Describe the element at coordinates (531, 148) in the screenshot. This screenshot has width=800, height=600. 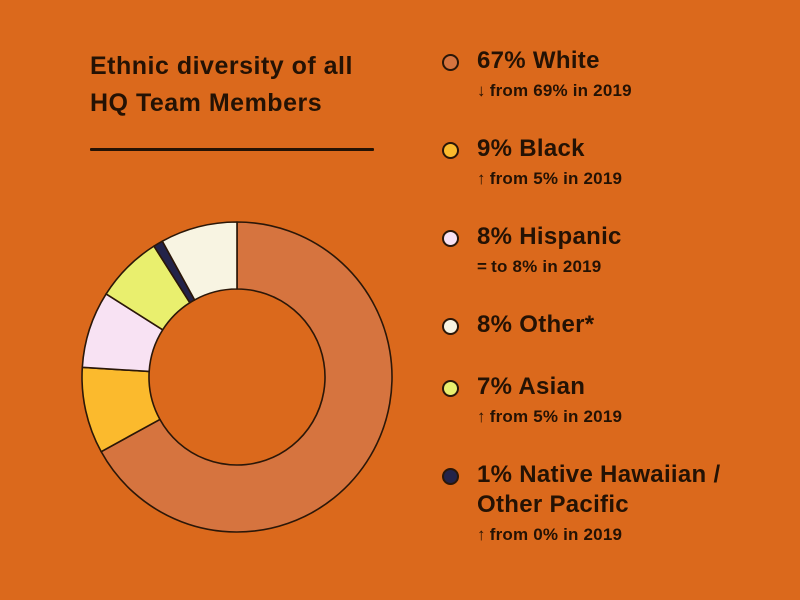
I see `legend-label: 9% Black` at that location.